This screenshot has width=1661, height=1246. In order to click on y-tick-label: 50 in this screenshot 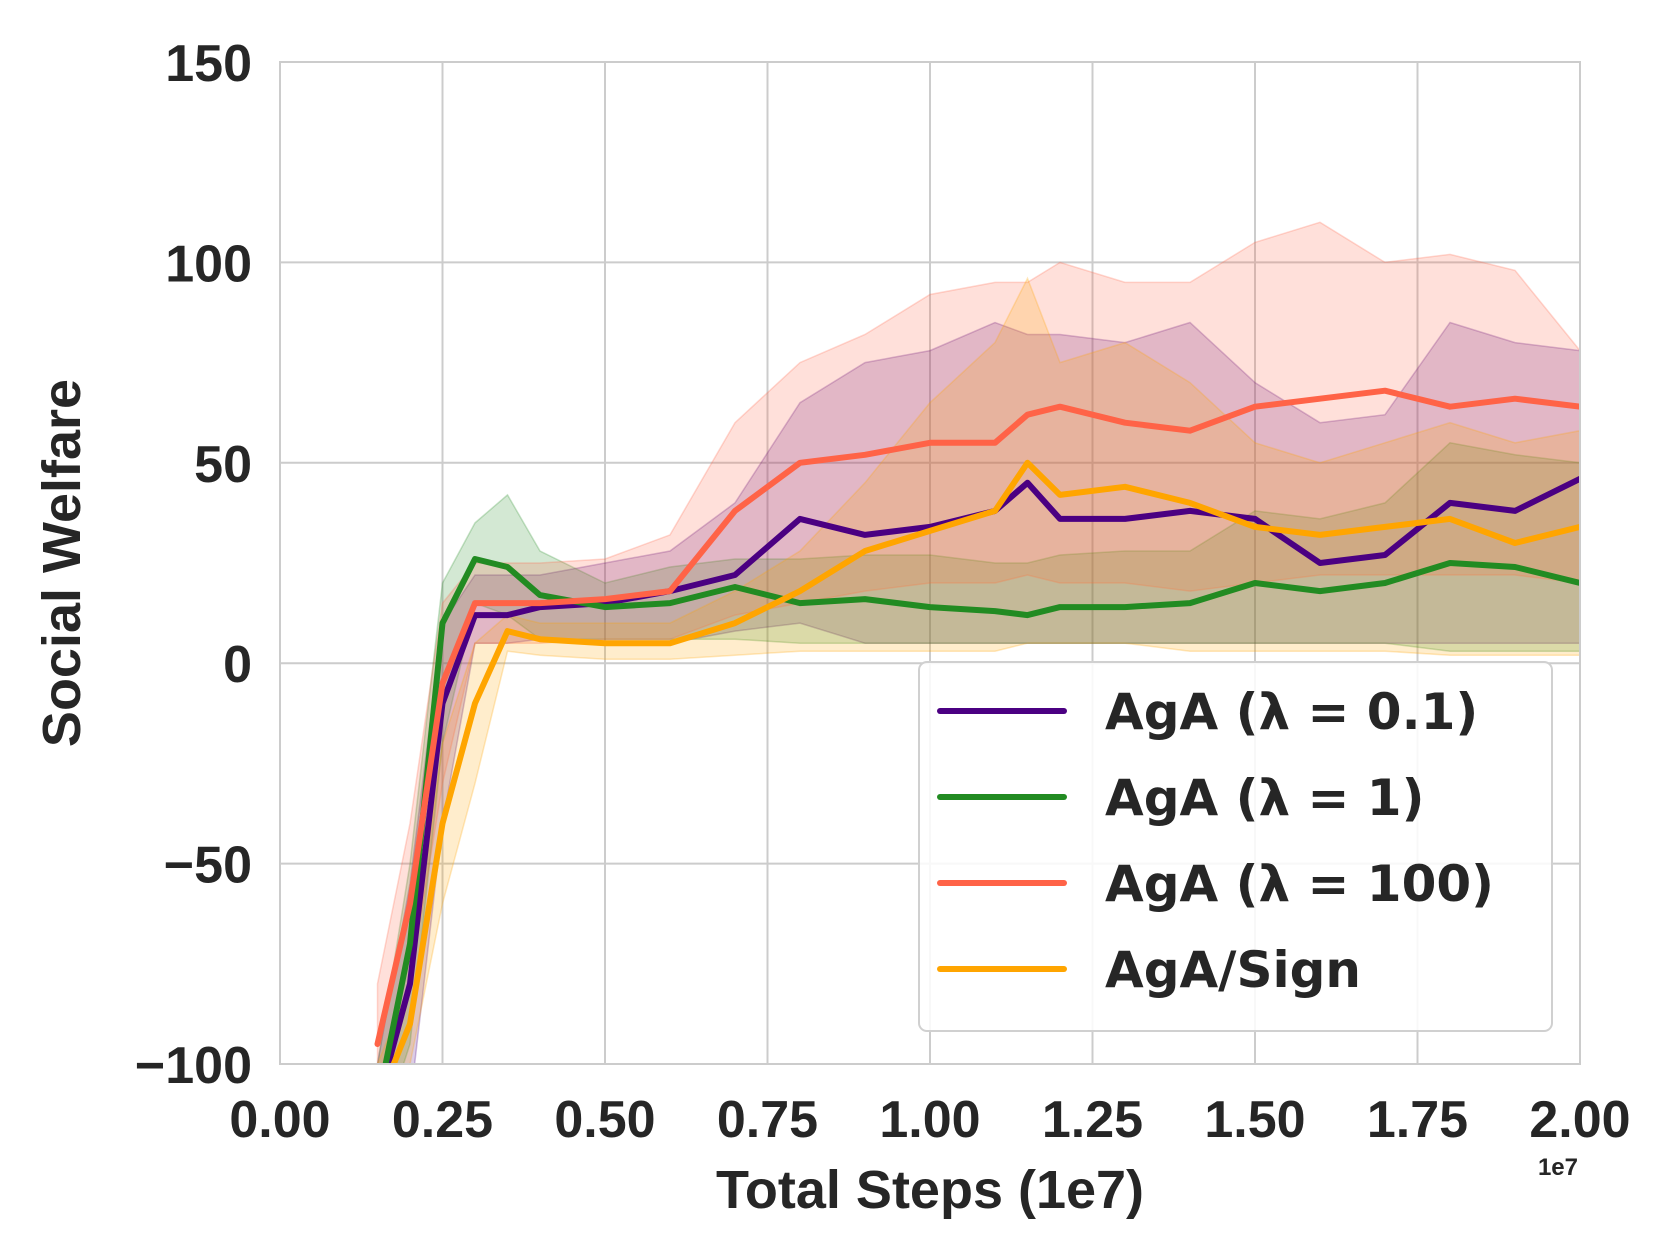, I will do `click(223, 465)`.